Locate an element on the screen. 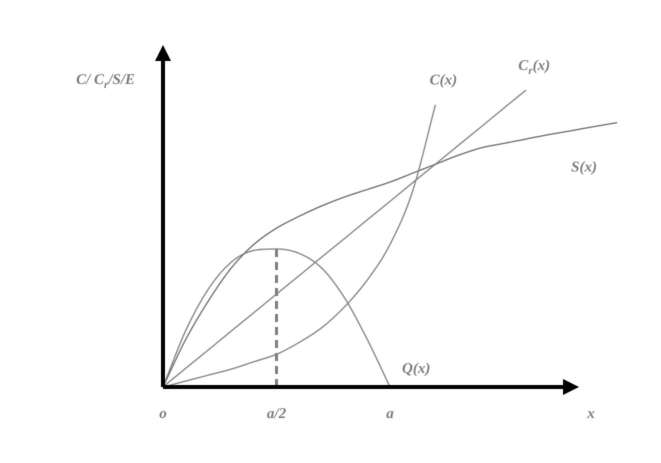  x-tick-label: a/2 is located at coordinates (276, 414).